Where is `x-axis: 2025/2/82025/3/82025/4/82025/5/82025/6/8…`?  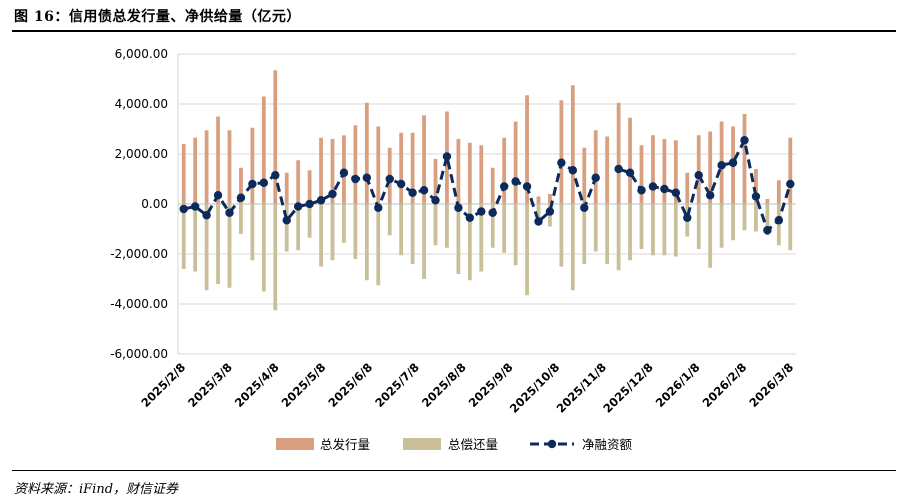
x-axis: 2025/2/82025/3/82025/4/82025/5/82025/6/8… is located at coordinates (467, 387).